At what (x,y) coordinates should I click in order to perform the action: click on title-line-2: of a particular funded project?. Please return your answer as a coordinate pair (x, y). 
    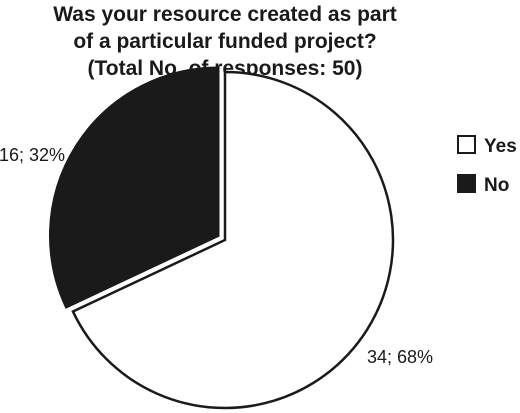
    Looking at the image, I should click on (224, 41).